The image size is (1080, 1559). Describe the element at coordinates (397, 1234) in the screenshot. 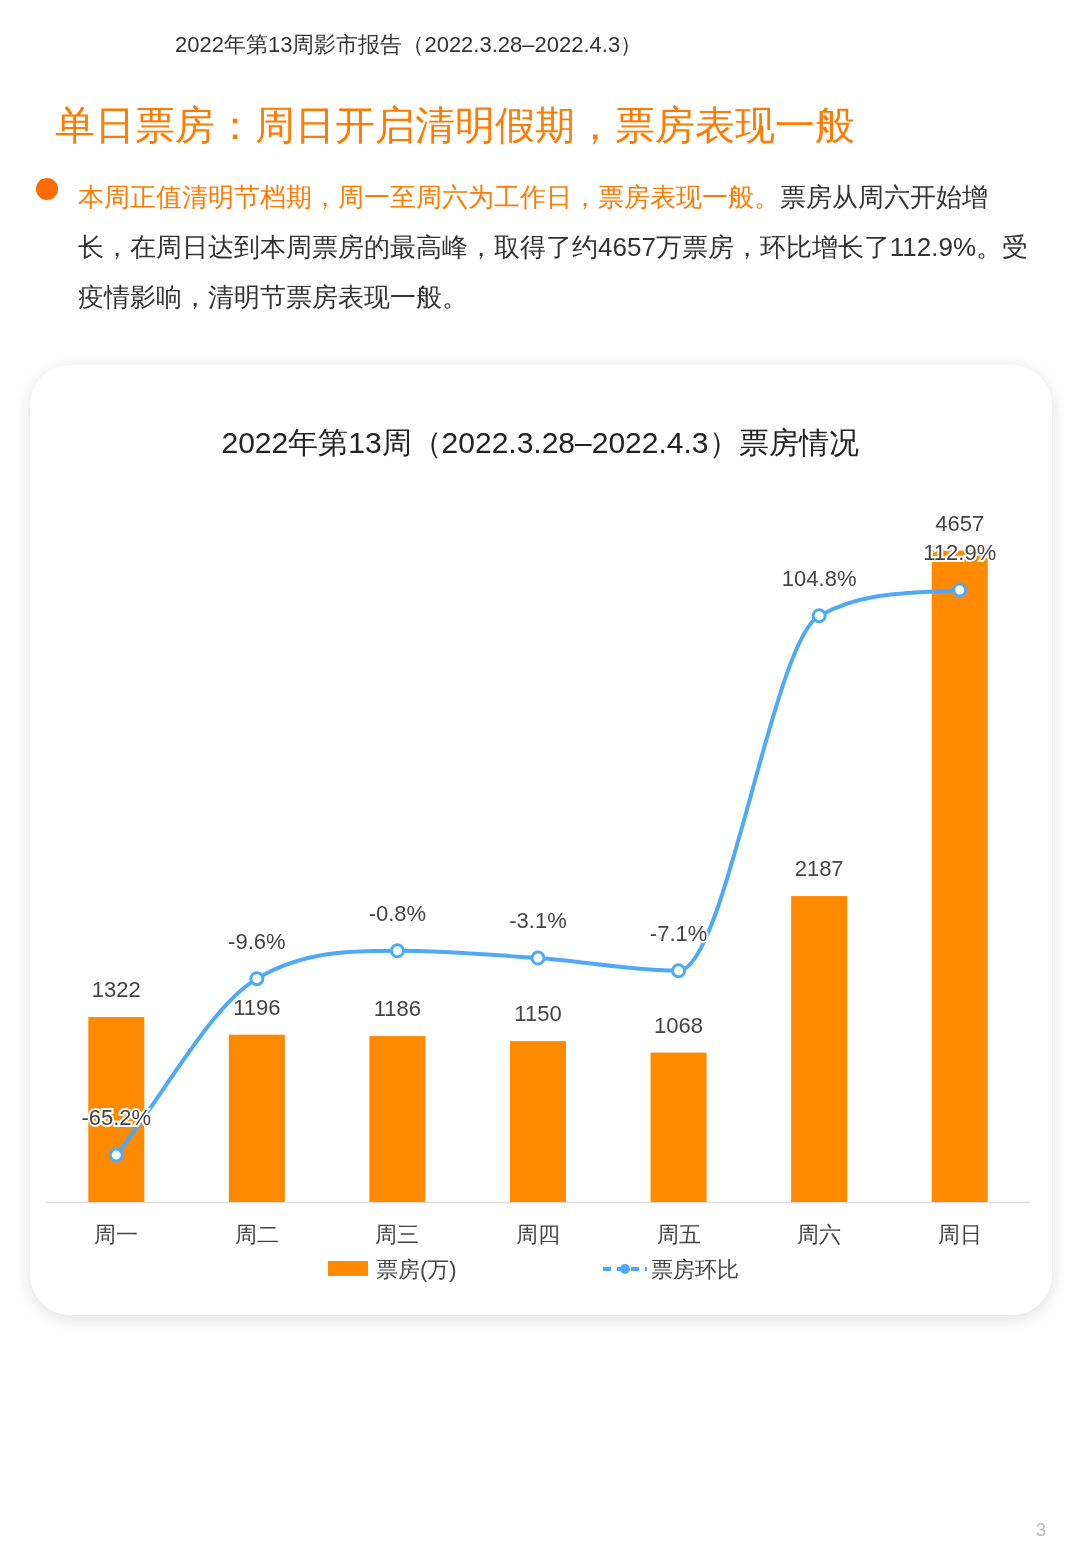

I see `x-tick-label: 周三` at that location.